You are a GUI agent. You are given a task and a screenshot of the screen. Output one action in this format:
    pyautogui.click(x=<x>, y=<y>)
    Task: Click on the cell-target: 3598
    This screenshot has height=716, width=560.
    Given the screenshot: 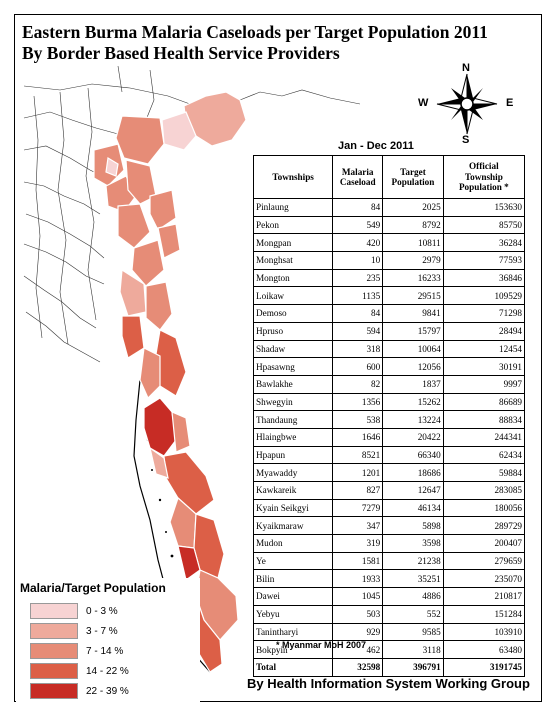 What is the action you would take?
    pyautogui.click(x=413, y=543)
    